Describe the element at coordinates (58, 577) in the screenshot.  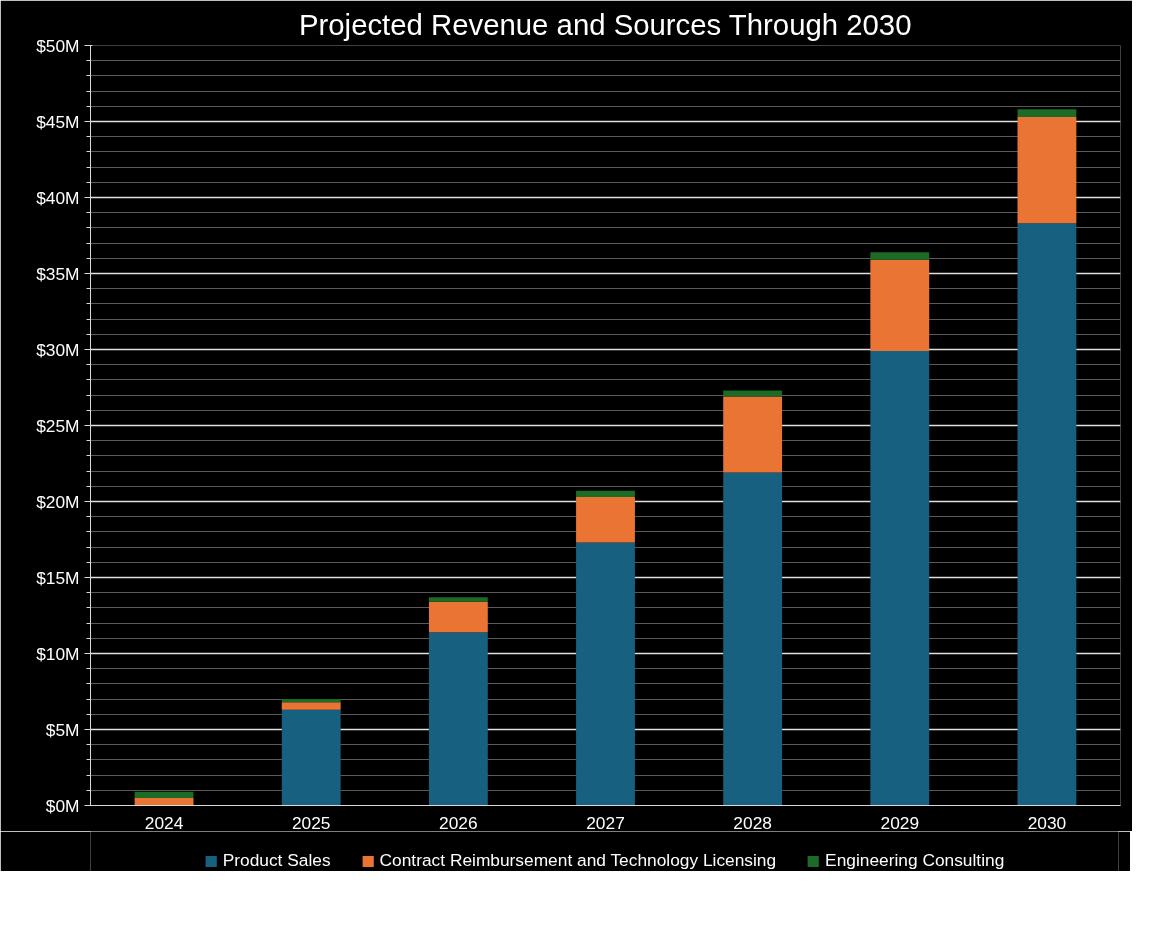
I see `y-tick-label: $15M` at that location.